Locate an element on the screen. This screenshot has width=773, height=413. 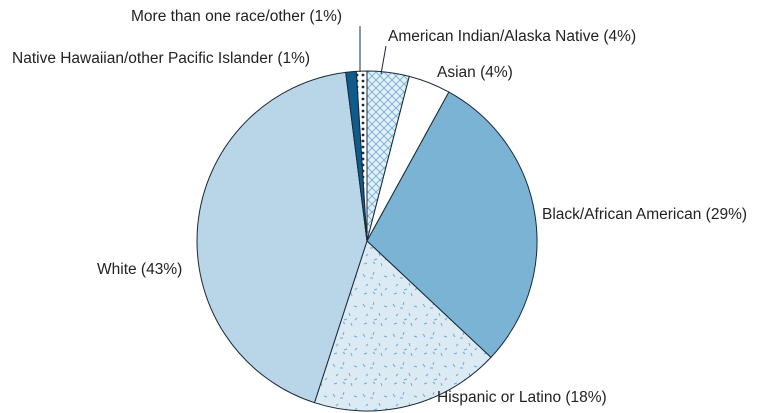
slice-label: American Indian/Alaska Native (4%) is located at coordinates (512, 36).